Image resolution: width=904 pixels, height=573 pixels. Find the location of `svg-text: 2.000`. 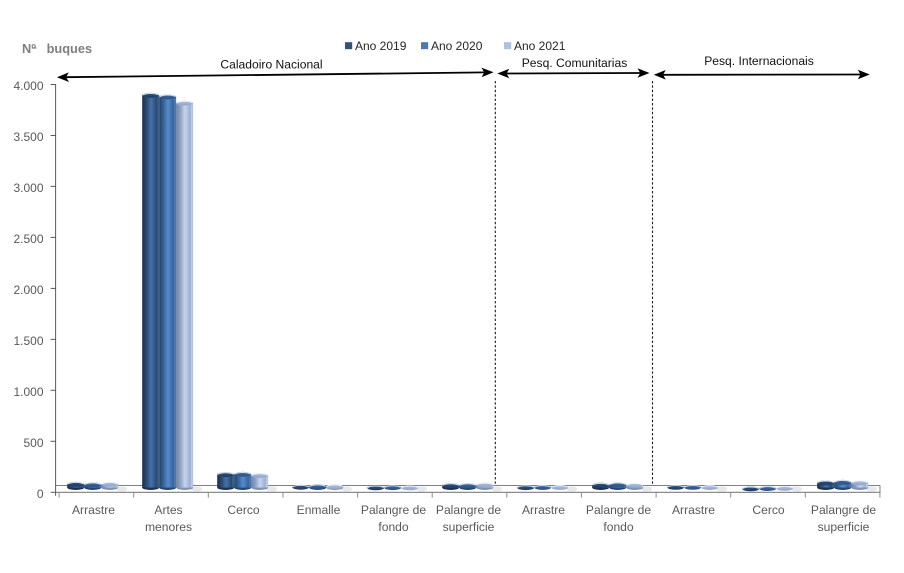

svg-text: 2.000 is located at coordinates (28, 290).